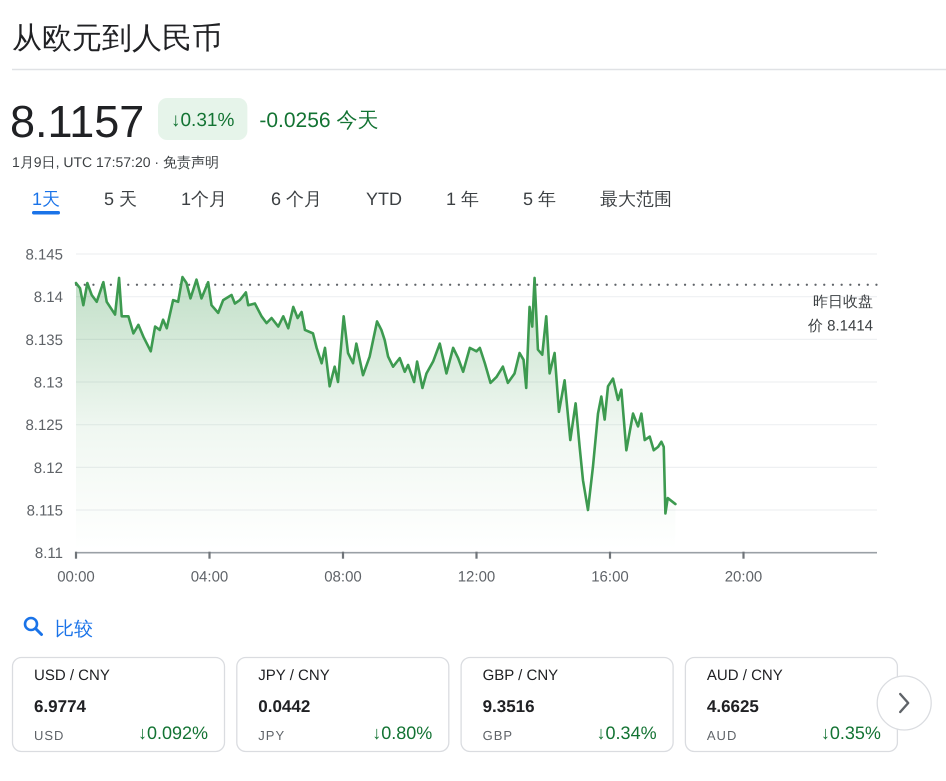 The image size is (946, 781). Describe the element at coordinates (296, 199) in the screenshot. I see `text: 6 个月` at that location.